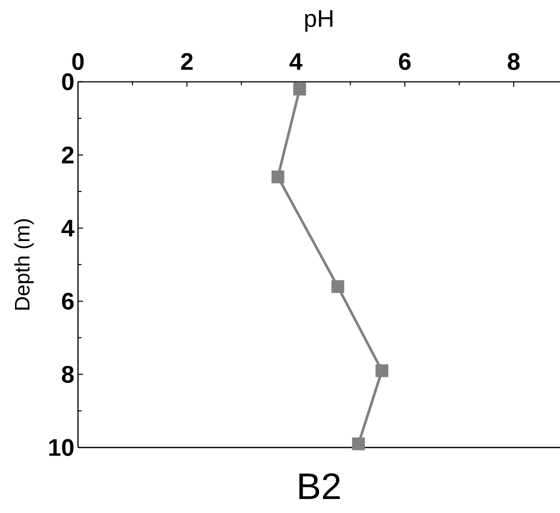  What do you see at coordinates (68, 155) in the screenshot?
I see `y-tick-label: 2` at bounding box center [68, 155].